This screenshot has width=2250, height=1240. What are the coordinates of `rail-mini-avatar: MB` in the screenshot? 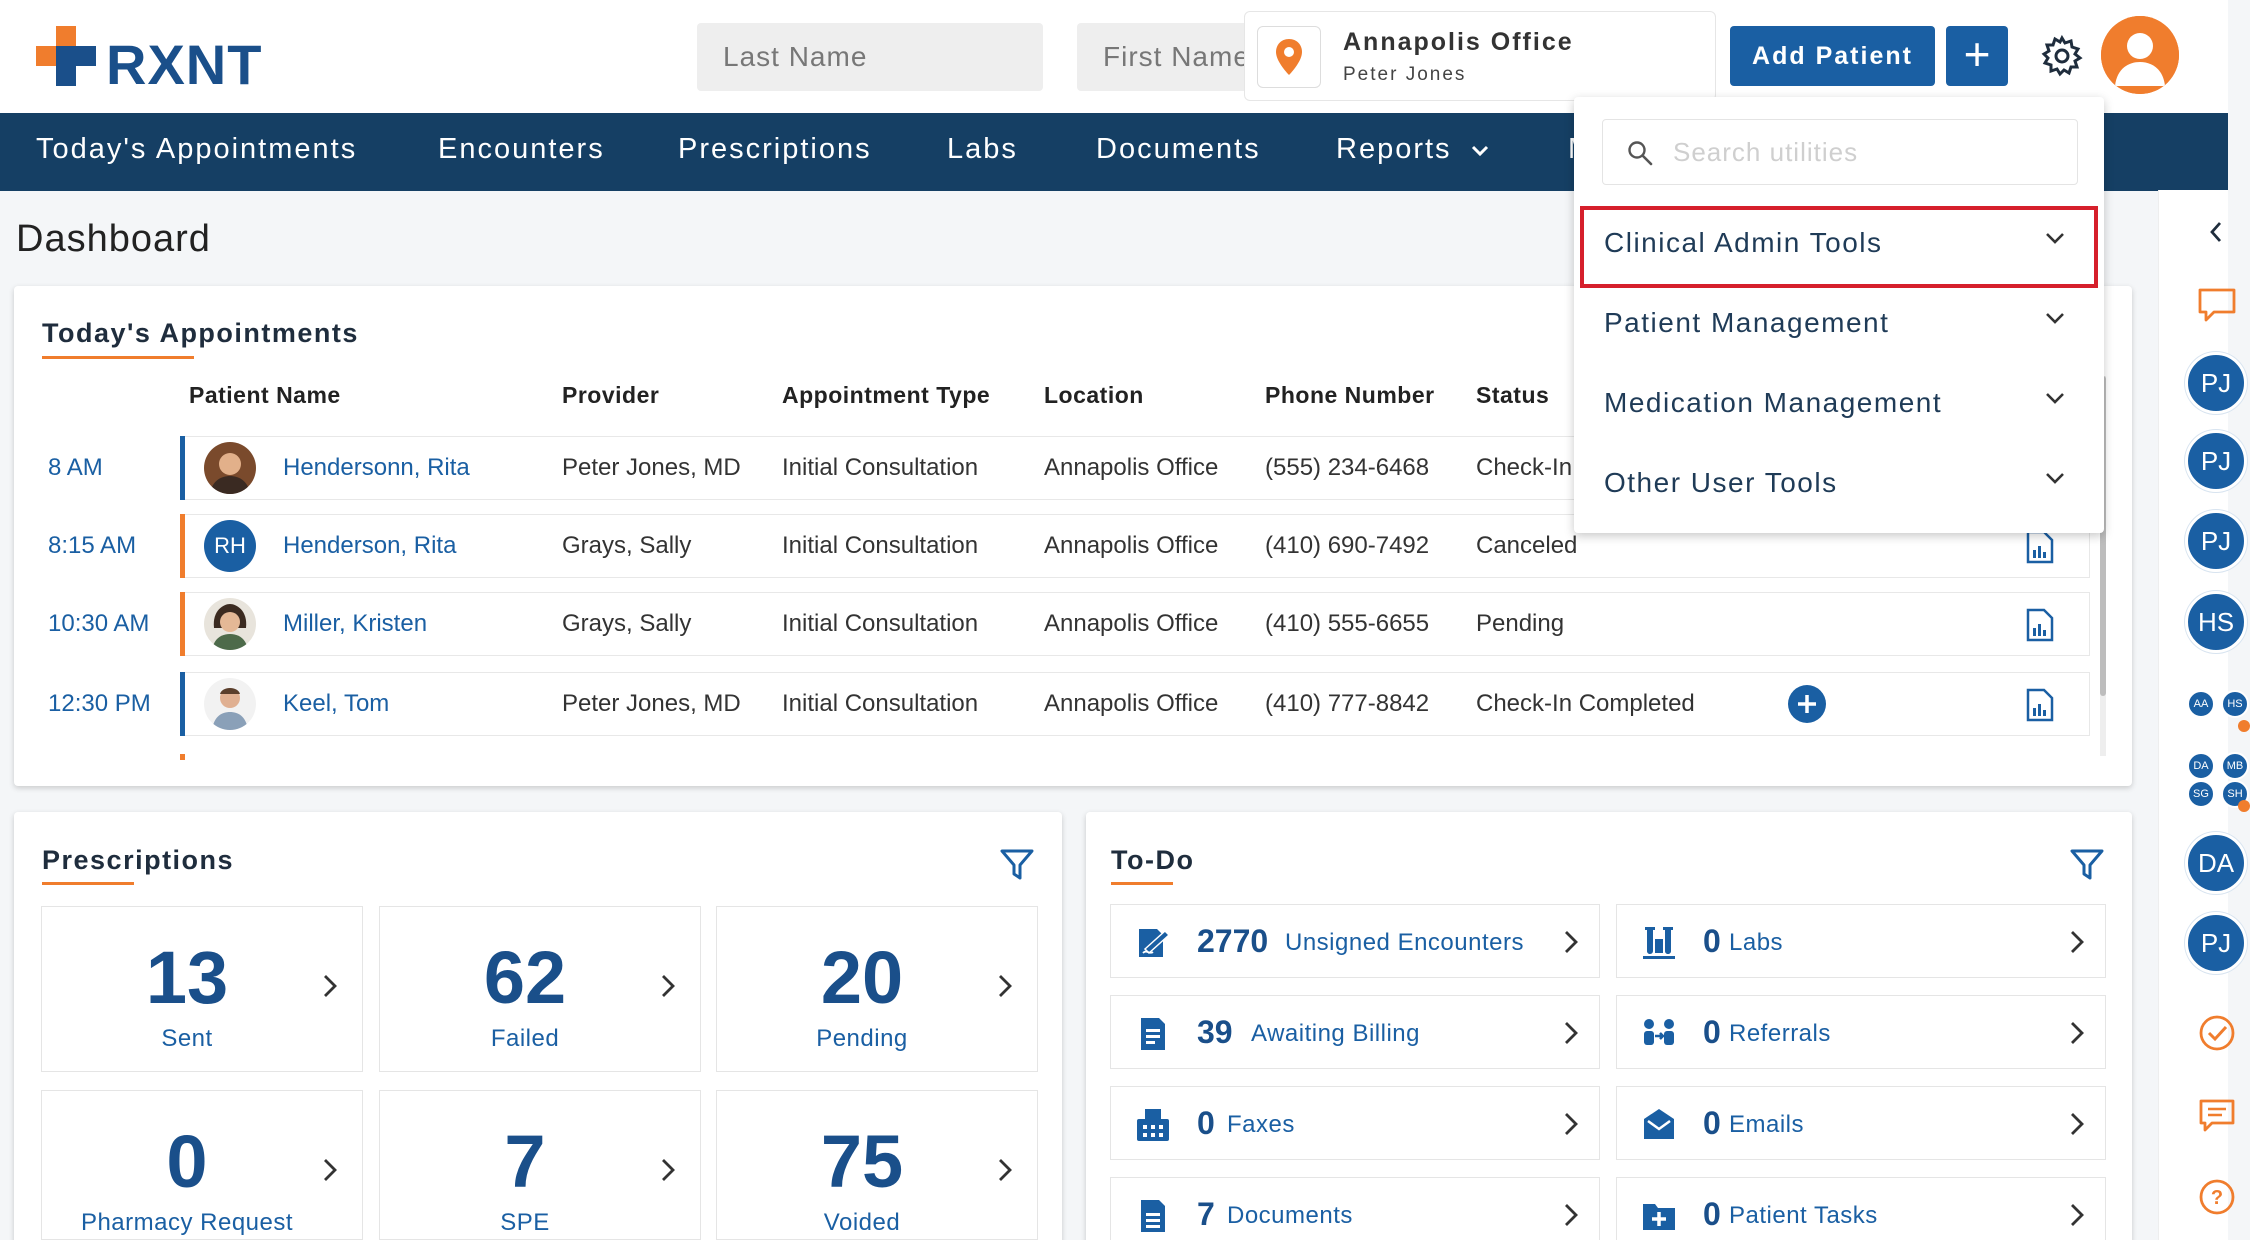 It's located at (2235, 766).